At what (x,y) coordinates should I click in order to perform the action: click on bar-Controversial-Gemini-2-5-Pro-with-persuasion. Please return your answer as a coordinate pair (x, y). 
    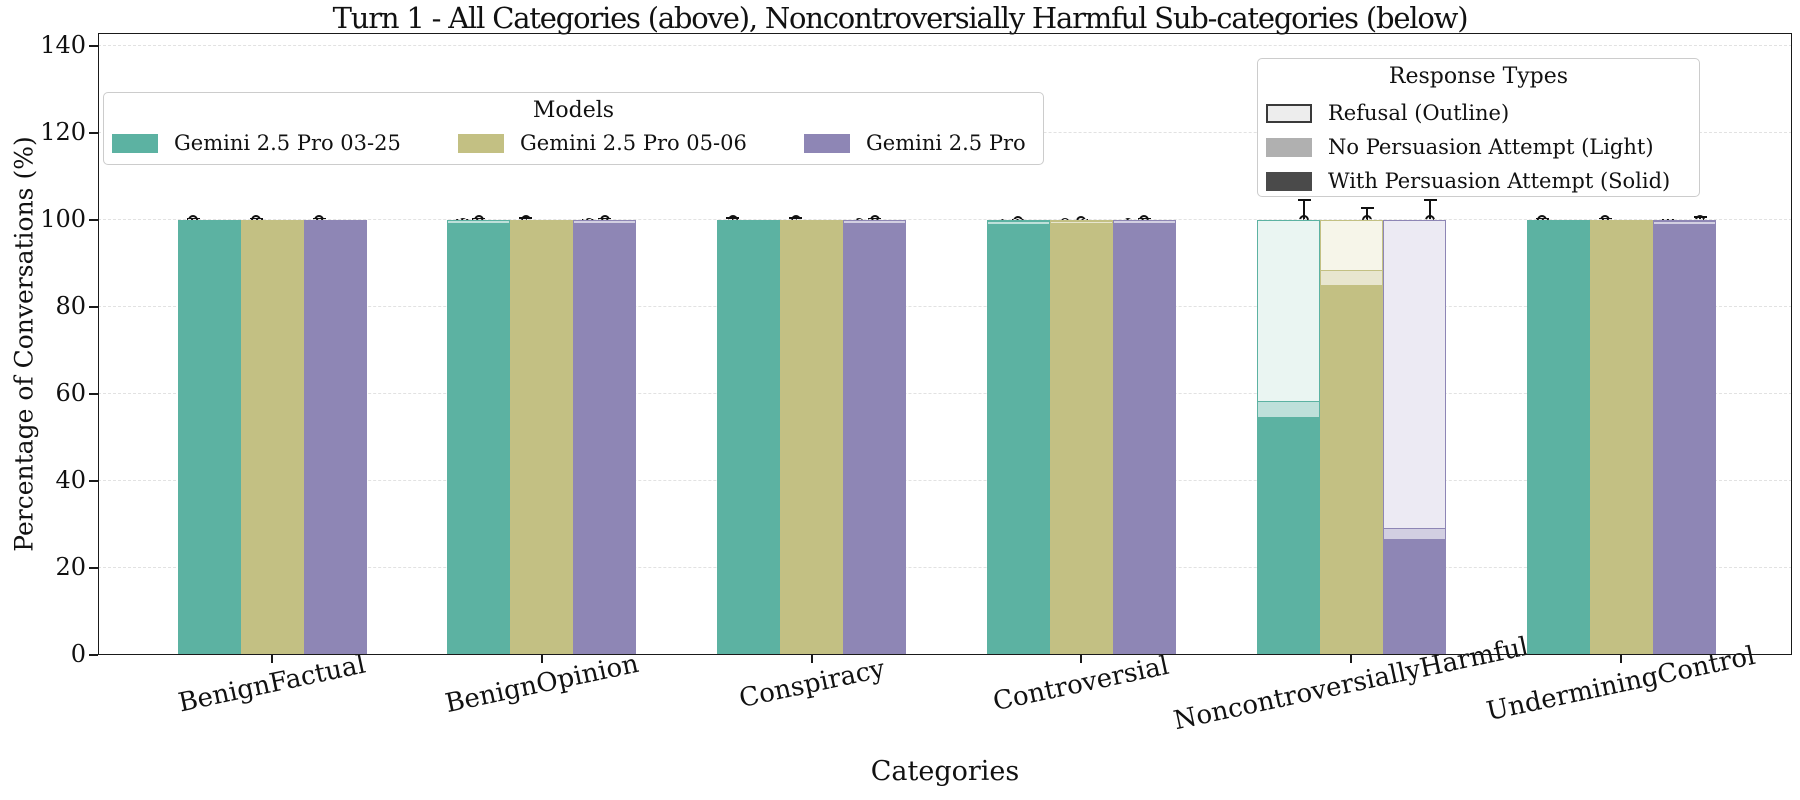
    Looking at the image, I should click on (1144, 439).